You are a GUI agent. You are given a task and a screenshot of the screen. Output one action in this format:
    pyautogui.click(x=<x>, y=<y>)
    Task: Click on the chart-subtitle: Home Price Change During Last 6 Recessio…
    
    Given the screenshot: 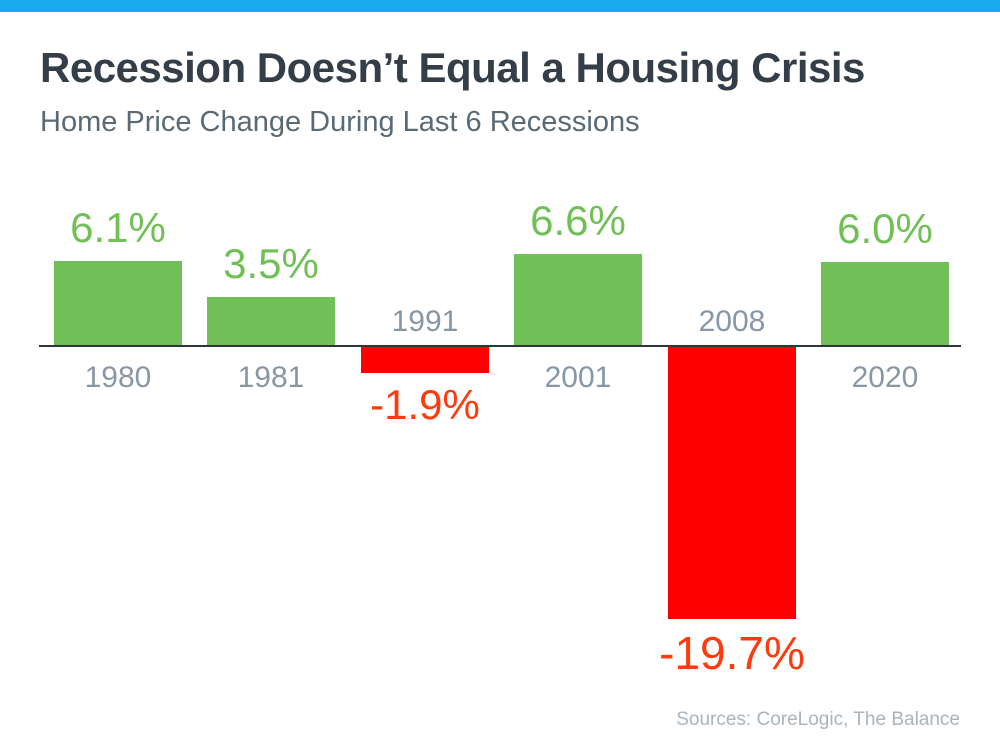 What is the action you would take?
    pyautogui.click(x=340, y=122)
    